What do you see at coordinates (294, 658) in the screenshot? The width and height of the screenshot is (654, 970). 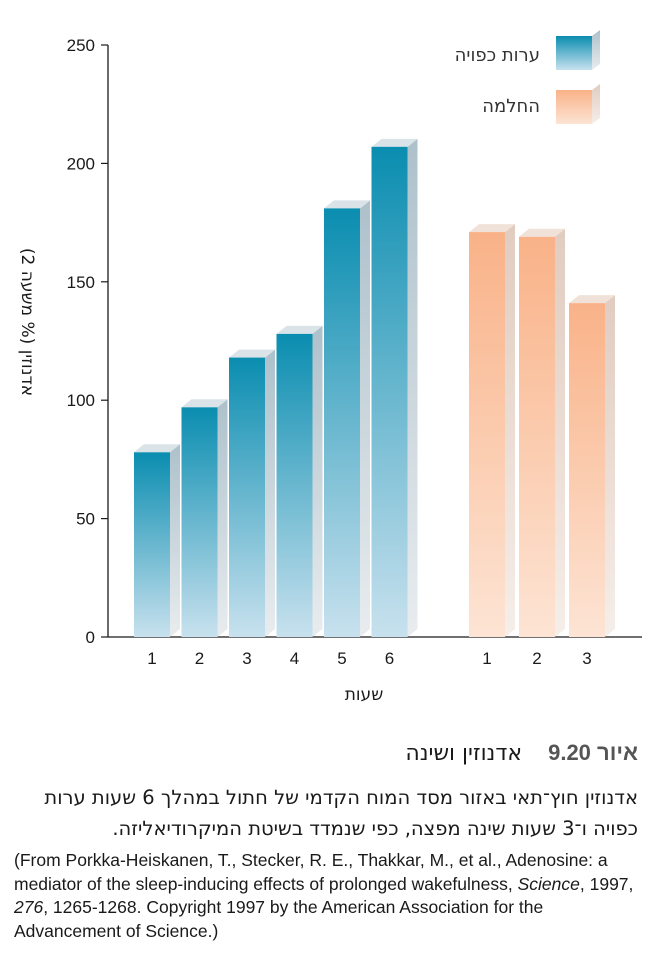 I see `x-tick-label: 4` at bounding box center [294, 658].